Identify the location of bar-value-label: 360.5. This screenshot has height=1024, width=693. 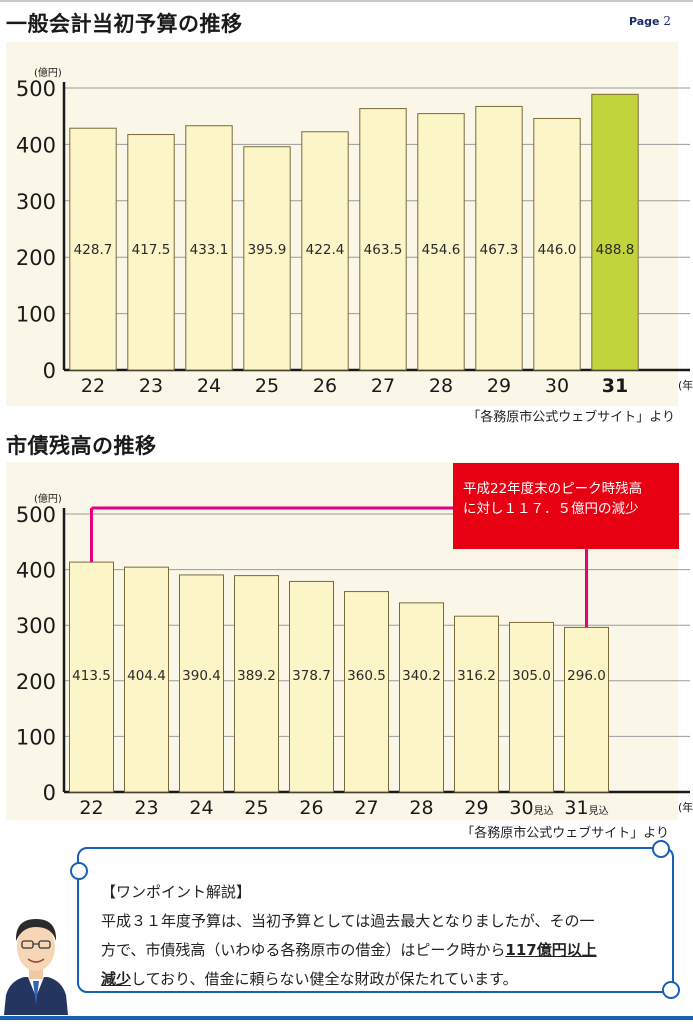
(366, 676).